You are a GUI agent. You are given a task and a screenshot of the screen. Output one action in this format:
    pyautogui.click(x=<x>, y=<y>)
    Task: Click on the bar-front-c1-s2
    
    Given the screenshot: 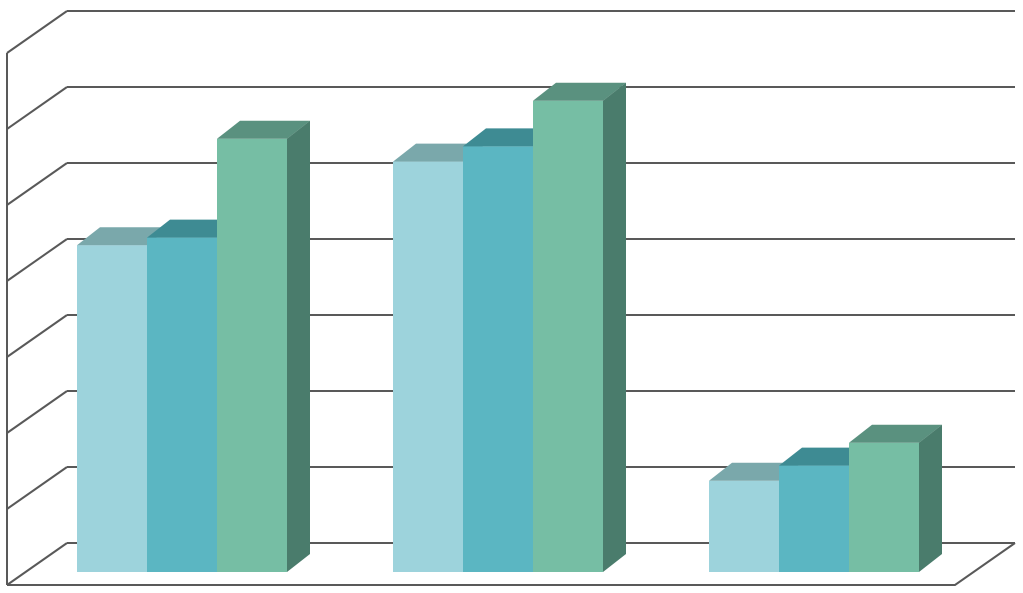 What is the action you would take?
    pyautogui.click(x=182, y=404)
    